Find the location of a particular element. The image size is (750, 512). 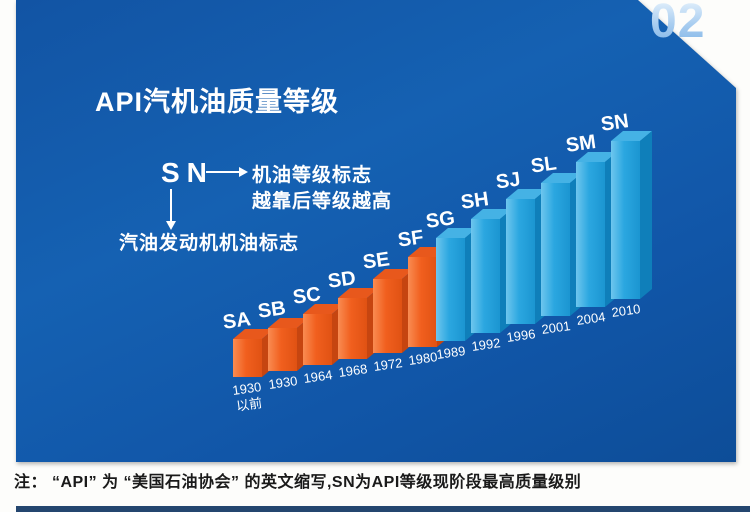

bar-SA is located at coordinates (253, 353).